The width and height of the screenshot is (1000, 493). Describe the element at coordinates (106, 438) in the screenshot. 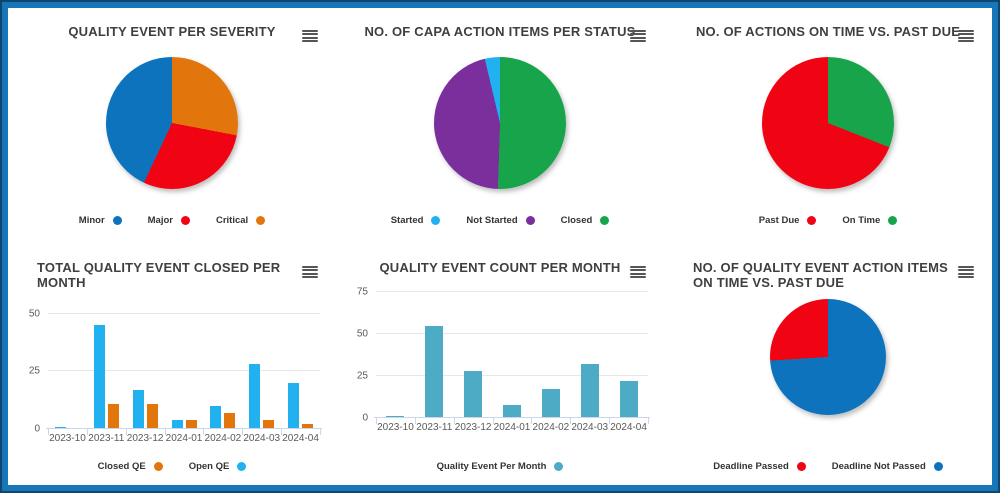

I see `x-axis-label: 2023-11` at that location.